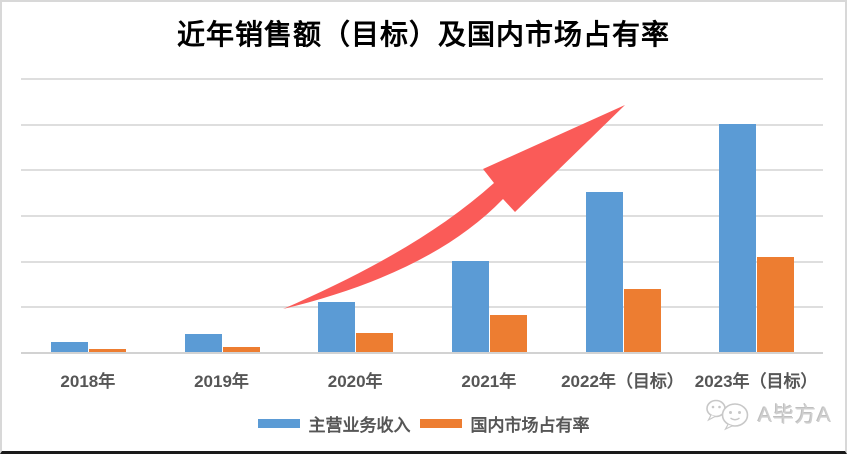 The height and width of the screenshot is (454, 847). I want to click on legend: 主营业务收入 国内市场占有率, so click(423, 423).